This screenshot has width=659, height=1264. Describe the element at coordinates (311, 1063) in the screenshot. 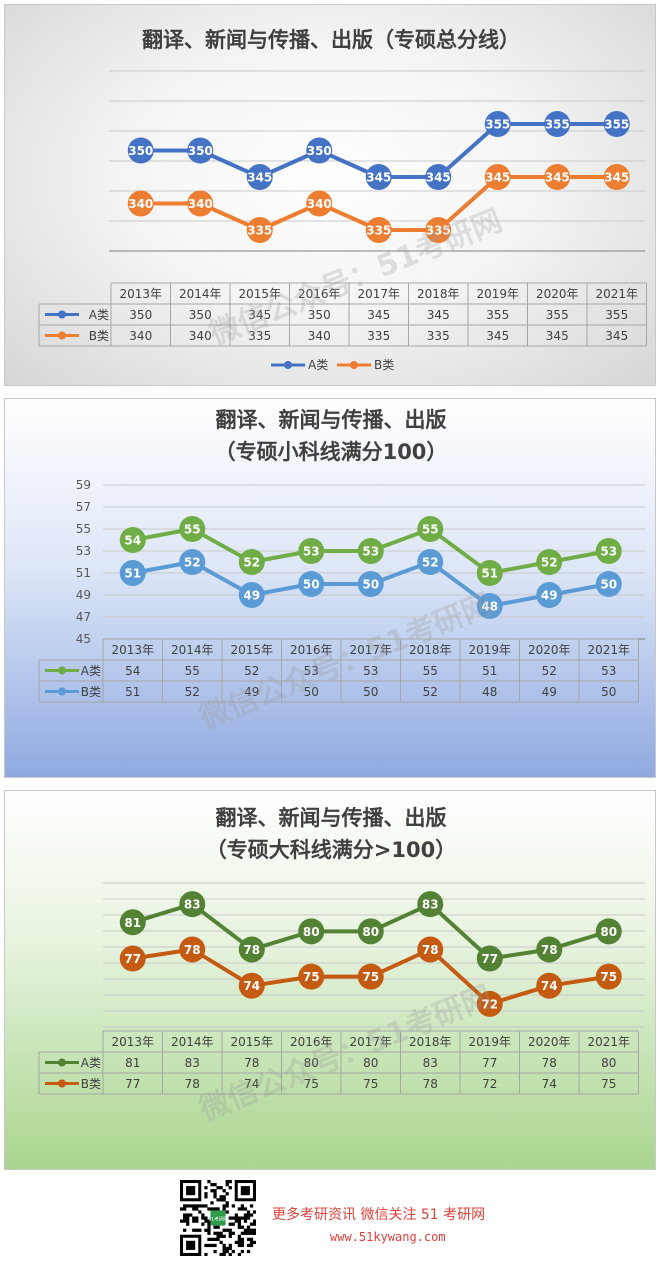

I see `table-cell-value: 80` at that location.